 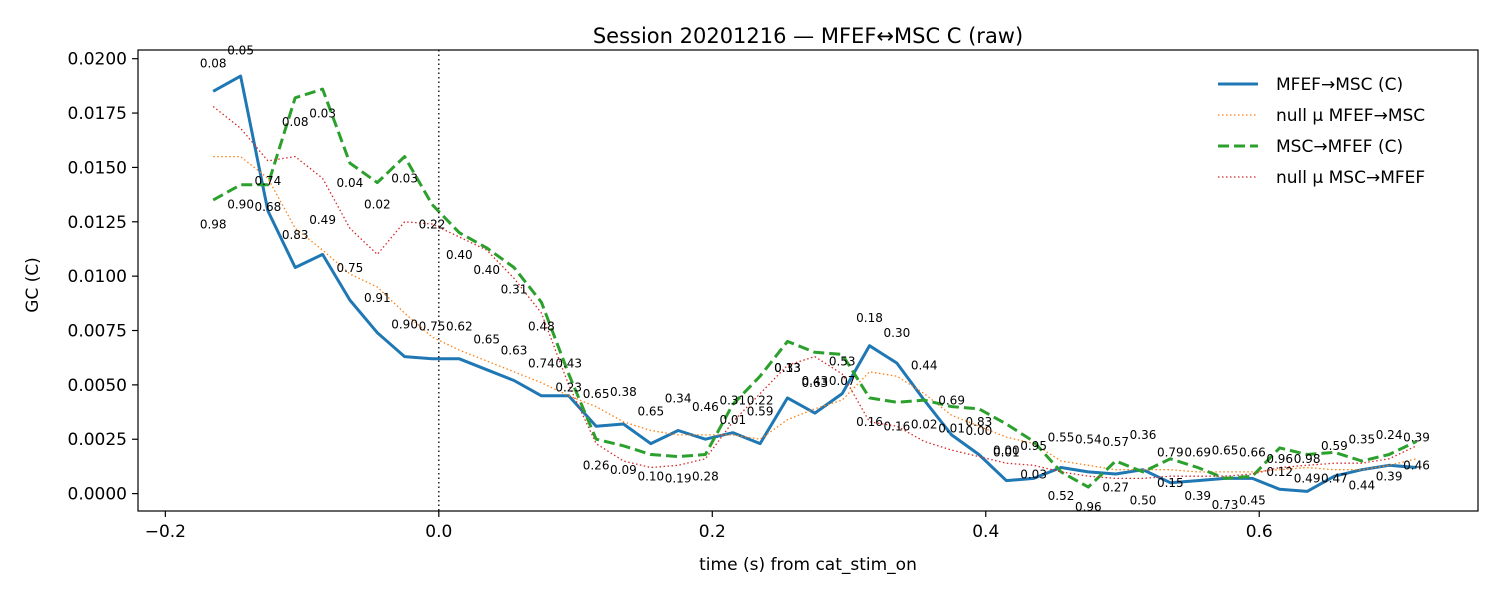 What do you see at coordinates (1143, 435) in the screenshot?
I see `p-value-label: 0.36` at bounding box center [1143, 435].